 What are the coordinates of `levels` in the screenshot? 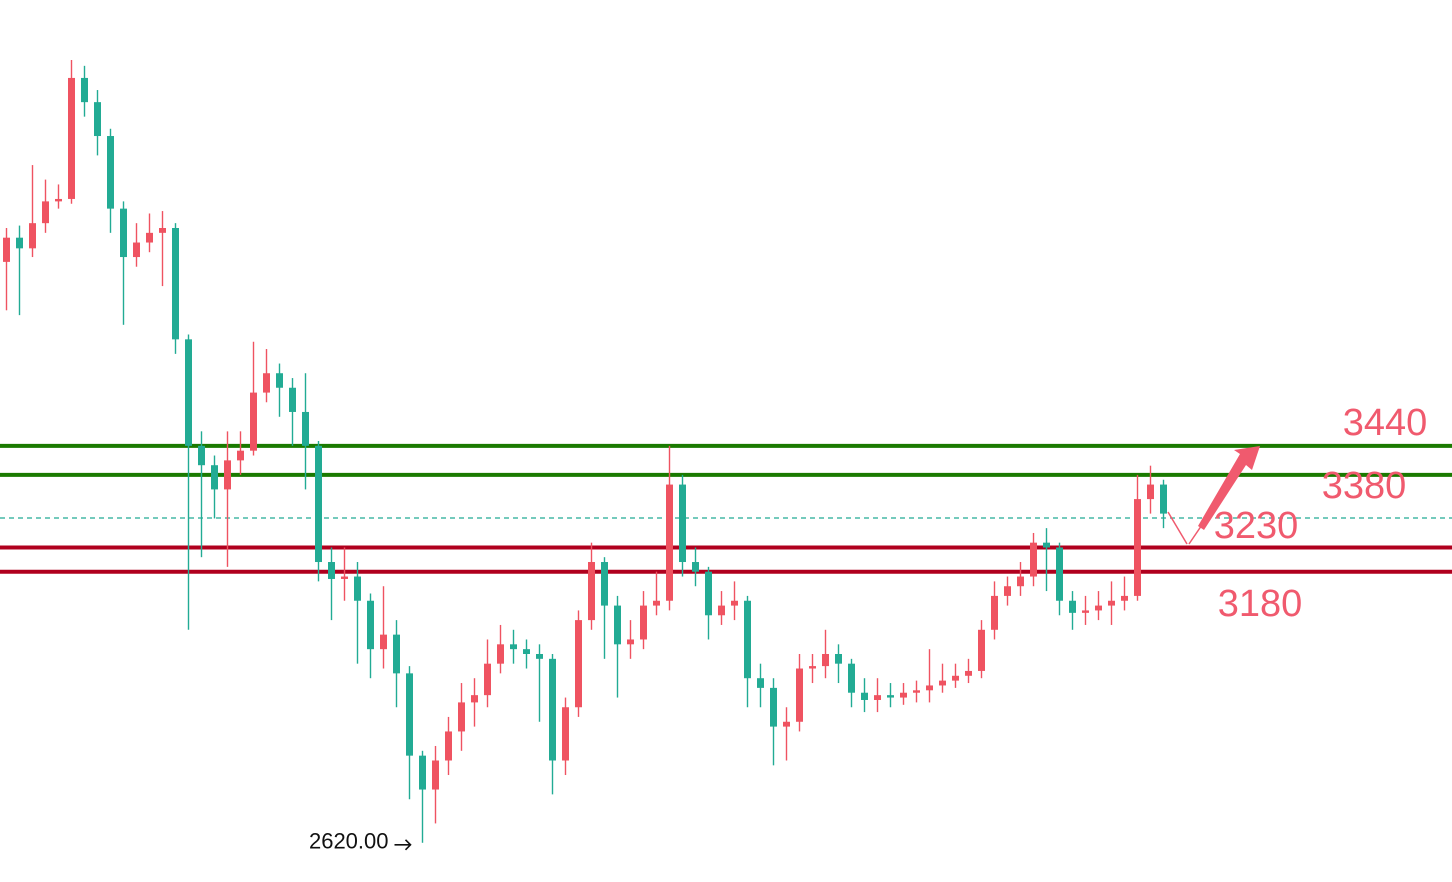 It's located at (726, 508).